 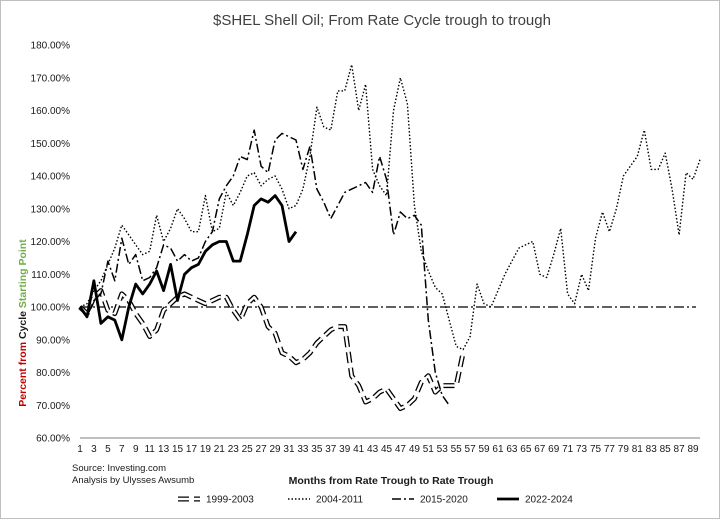 What do you see at coordinates (133, 480) in the screenshot?
I see `analysis-note: Analysis by Ulysses Awsumb` at bounding box center [133, 480].